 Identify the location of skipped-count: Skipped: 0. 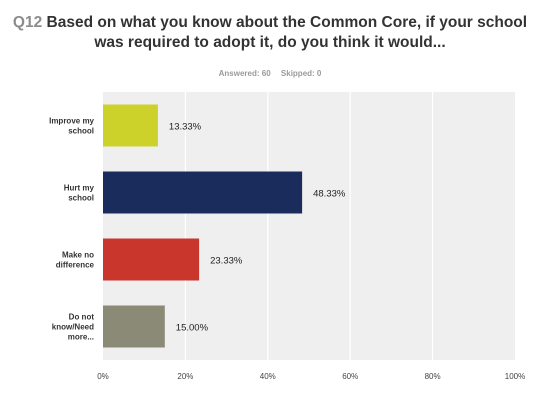
(301, 73).